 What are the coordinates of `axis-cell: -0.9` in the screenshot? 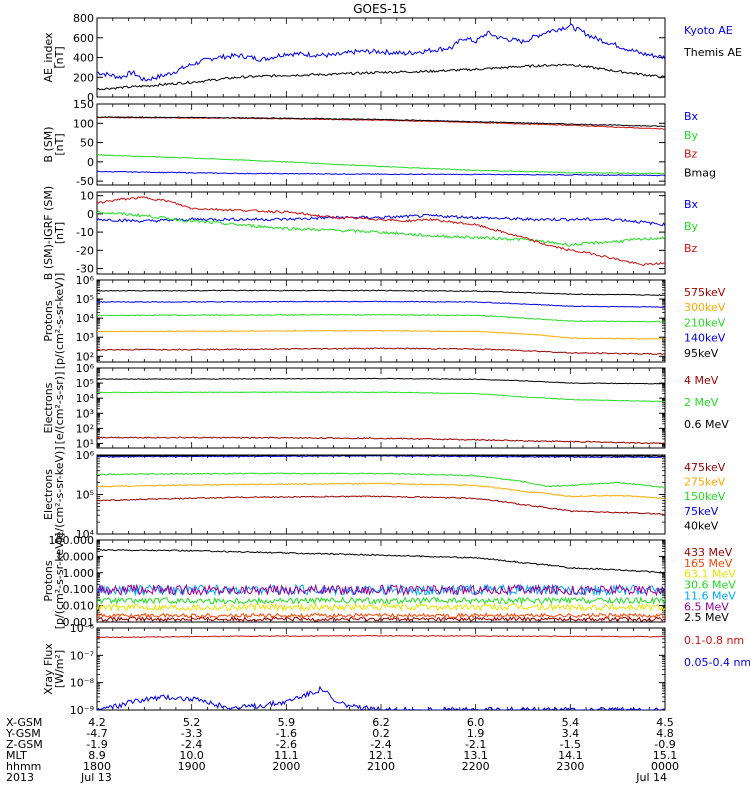 It's located at (664, 744).